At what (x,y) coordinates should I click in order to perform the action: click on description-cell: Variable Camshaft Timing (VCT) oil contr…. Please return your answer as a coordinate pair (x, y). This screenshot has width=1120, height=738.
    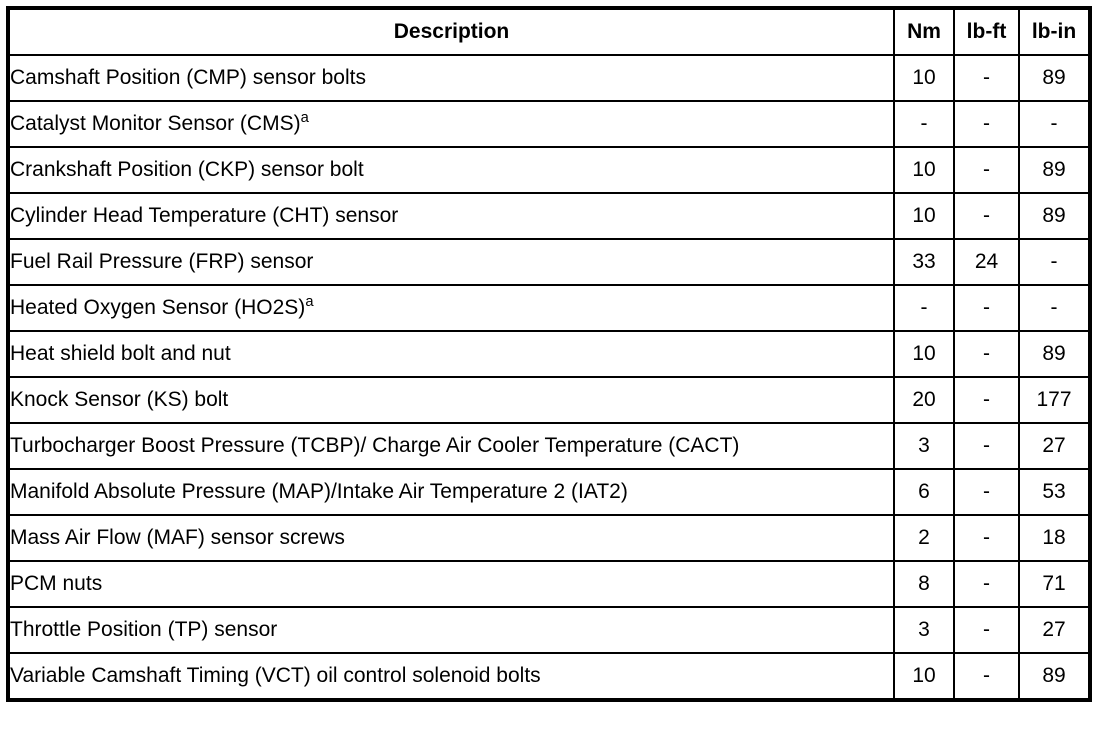
    Looking at the image, I should click on (451, 676).